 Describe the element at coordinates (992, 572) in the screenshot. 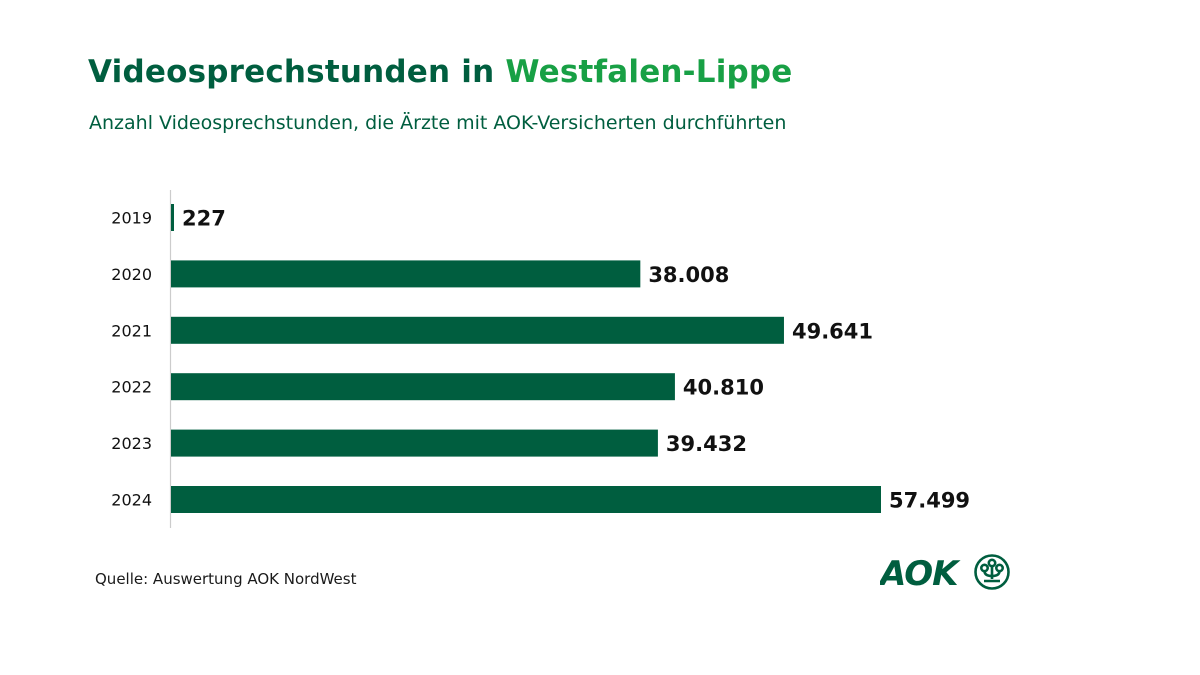

I see `aok-tree-icon` at that location.